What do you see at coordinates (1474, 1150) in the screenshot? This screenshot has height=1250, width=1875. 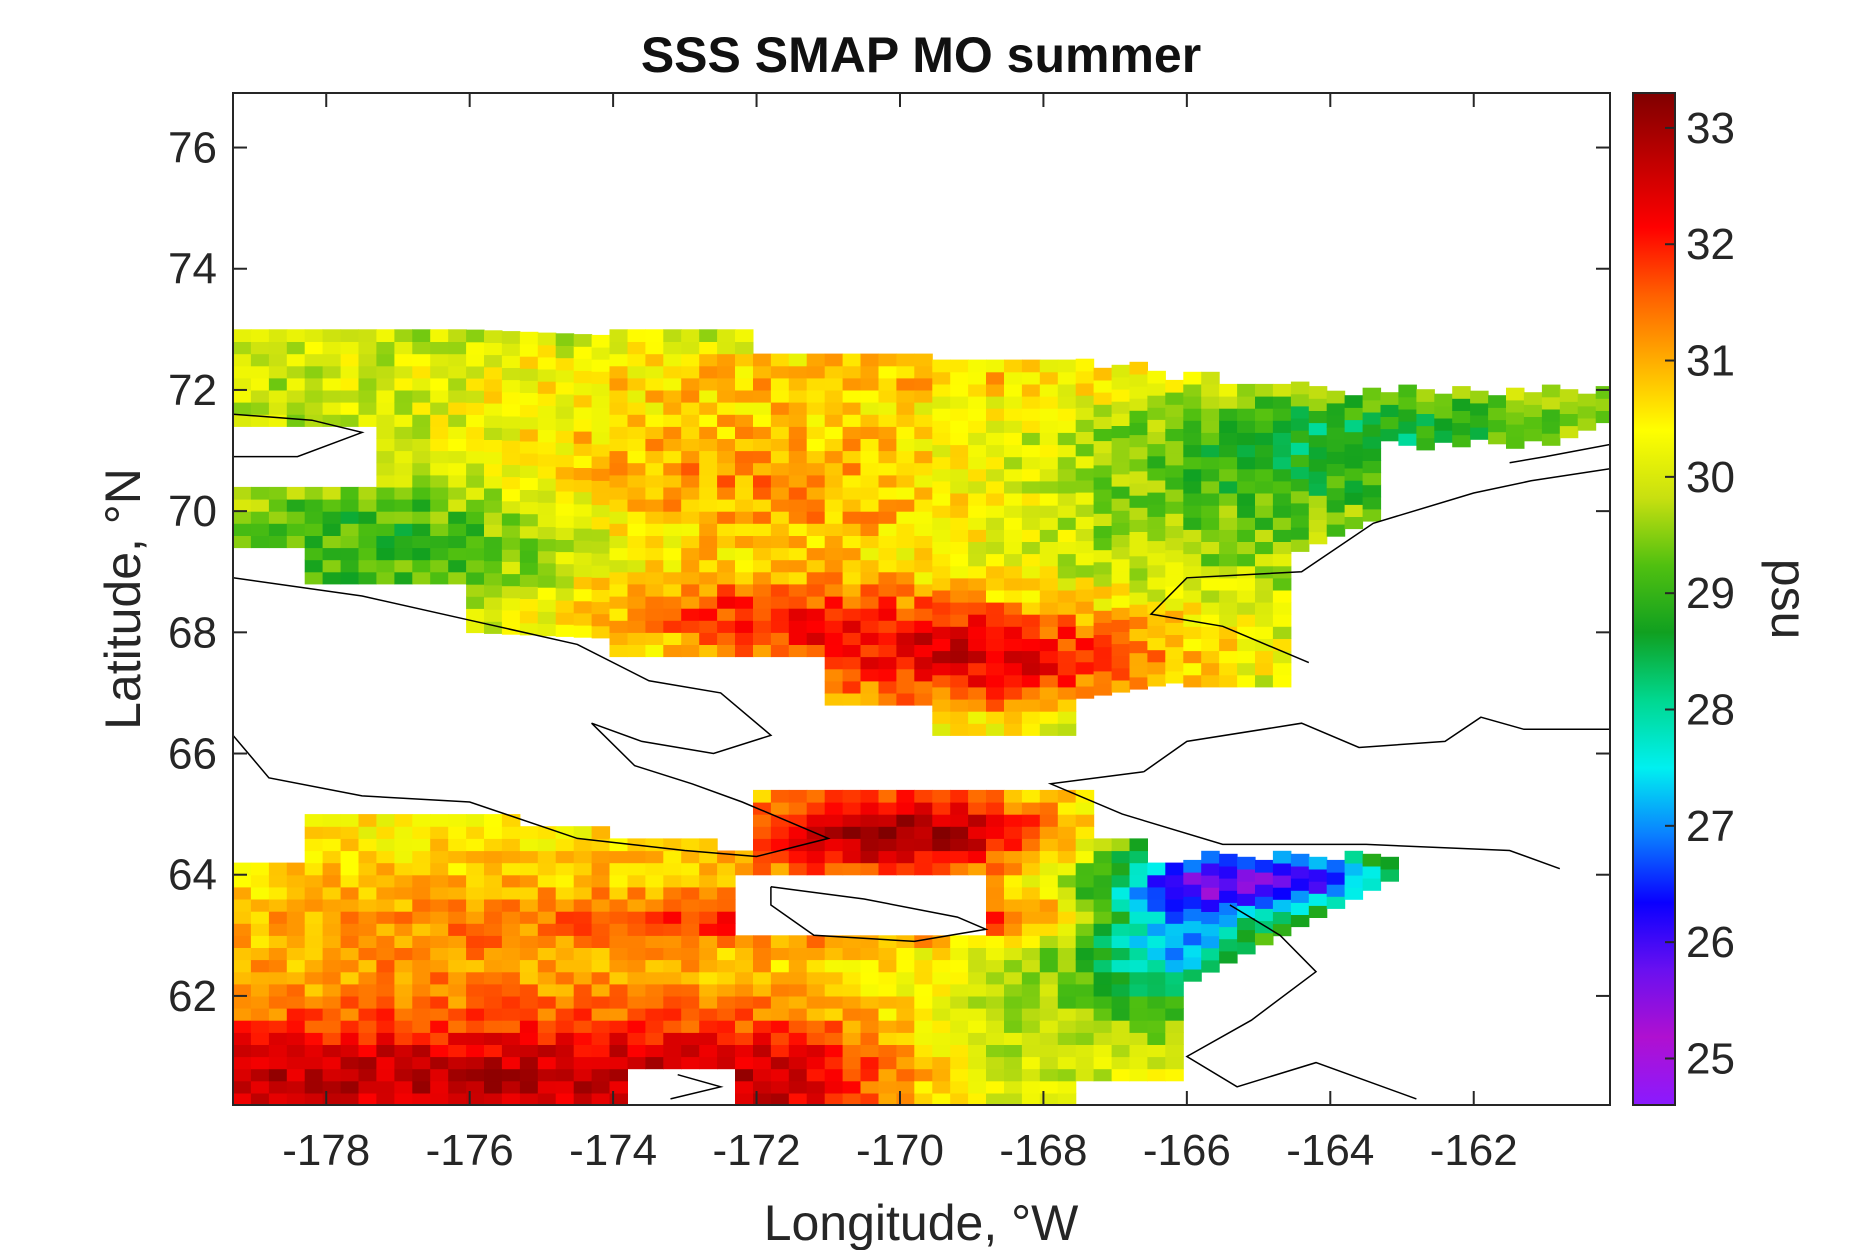 I see `x-tick-label: -162` at bounding box center [1474, 1150].